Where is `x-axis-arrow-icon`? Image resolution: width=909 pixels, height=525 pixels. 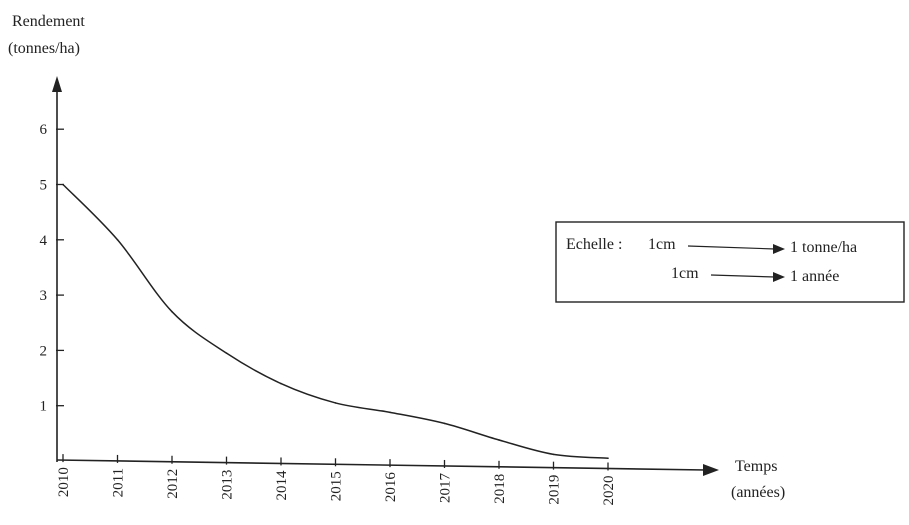
x-axis-arrow-icon is located at coordinates (711, 470).